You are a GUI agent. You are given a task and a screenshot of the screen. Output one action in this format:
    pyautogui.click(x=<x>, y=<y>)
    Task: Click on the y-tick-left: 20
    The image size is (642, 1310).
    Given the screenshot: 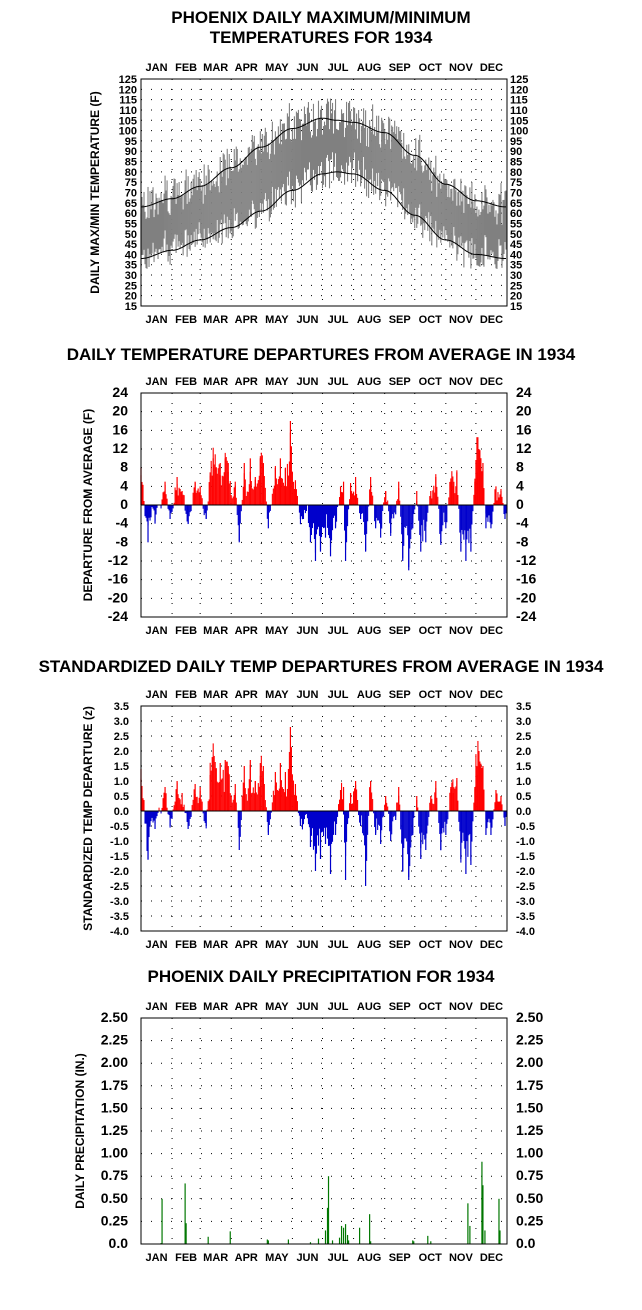 What is the action you would take?
    pyautogui.click(x=120, y=411)
    